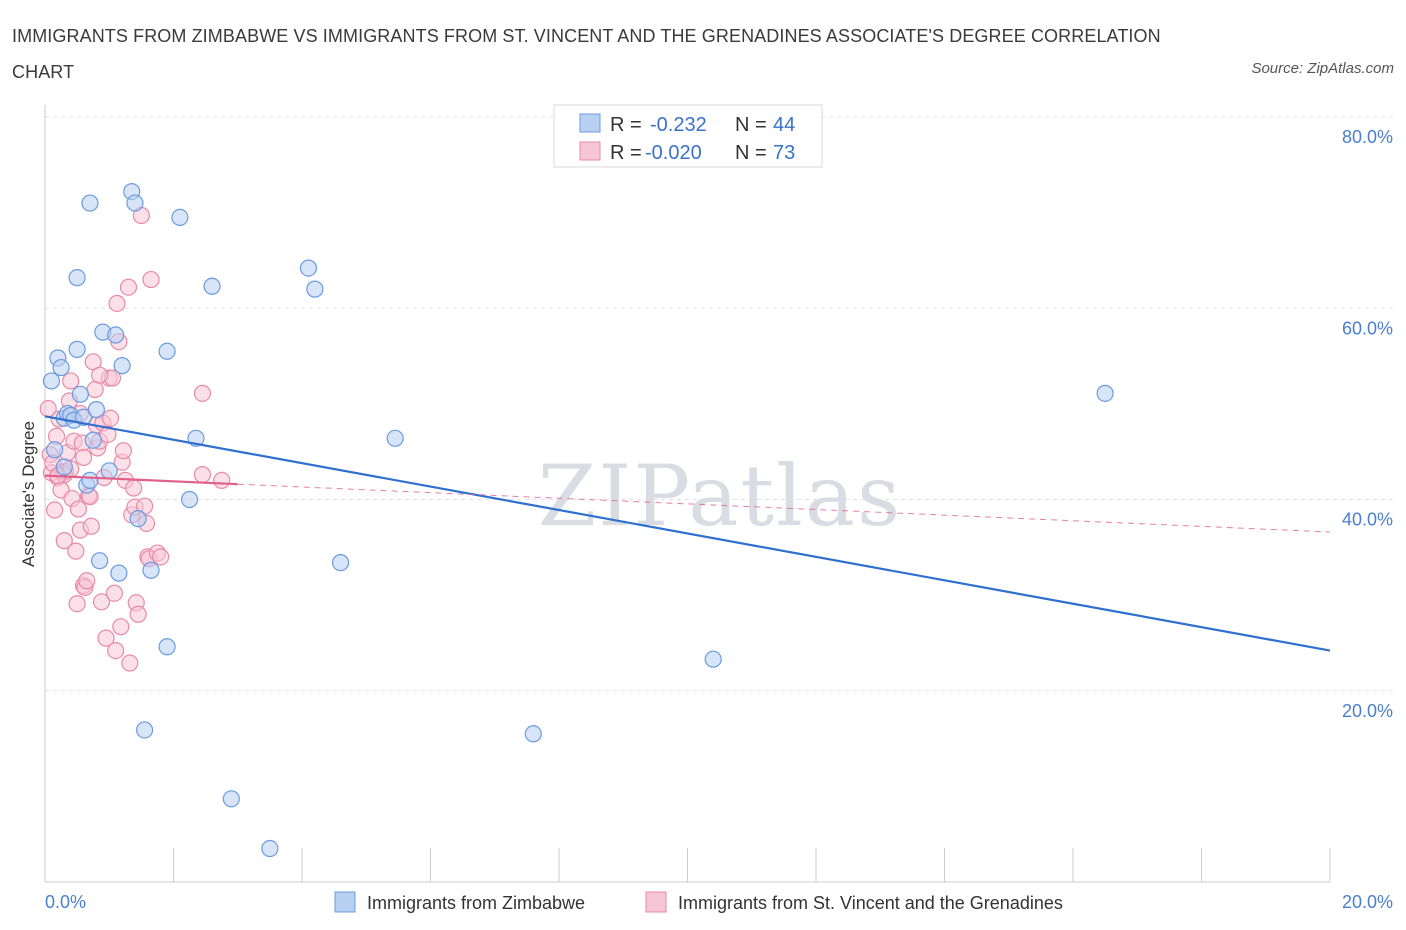 Image resolution: width=1406 pixels, height=930 pixels. What do you see at coordinates (784, 125) in the screenshot?
I see `legend-n-value-1: 44` at bounding box center [784, 125].